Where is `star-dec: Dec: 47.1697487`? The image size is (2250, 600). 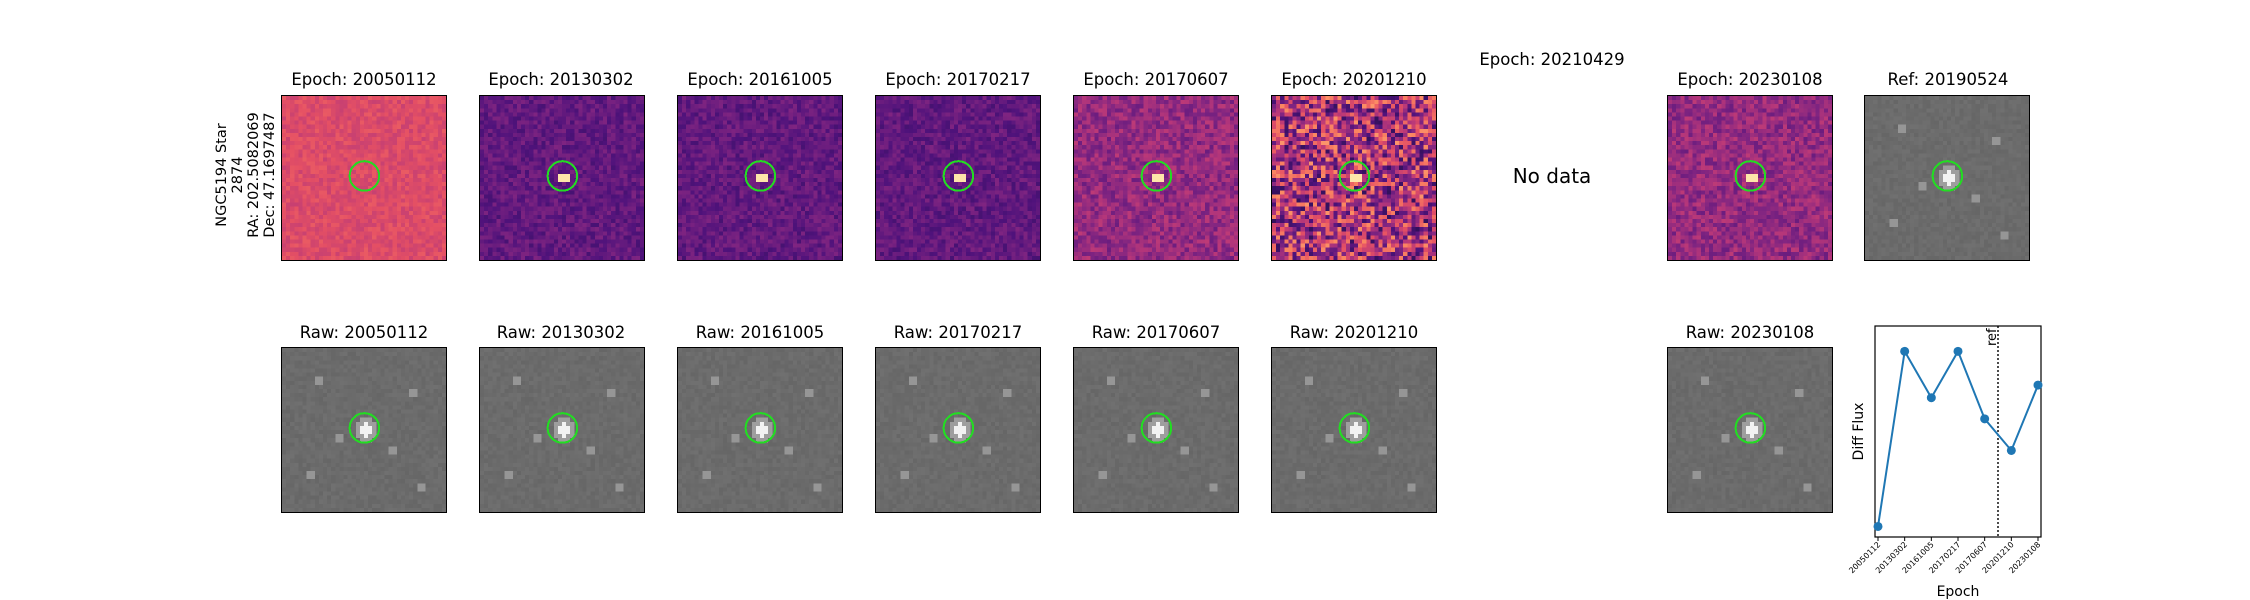
star-dec: Dec: 47.1697487 is located at coordinates (270, 174).